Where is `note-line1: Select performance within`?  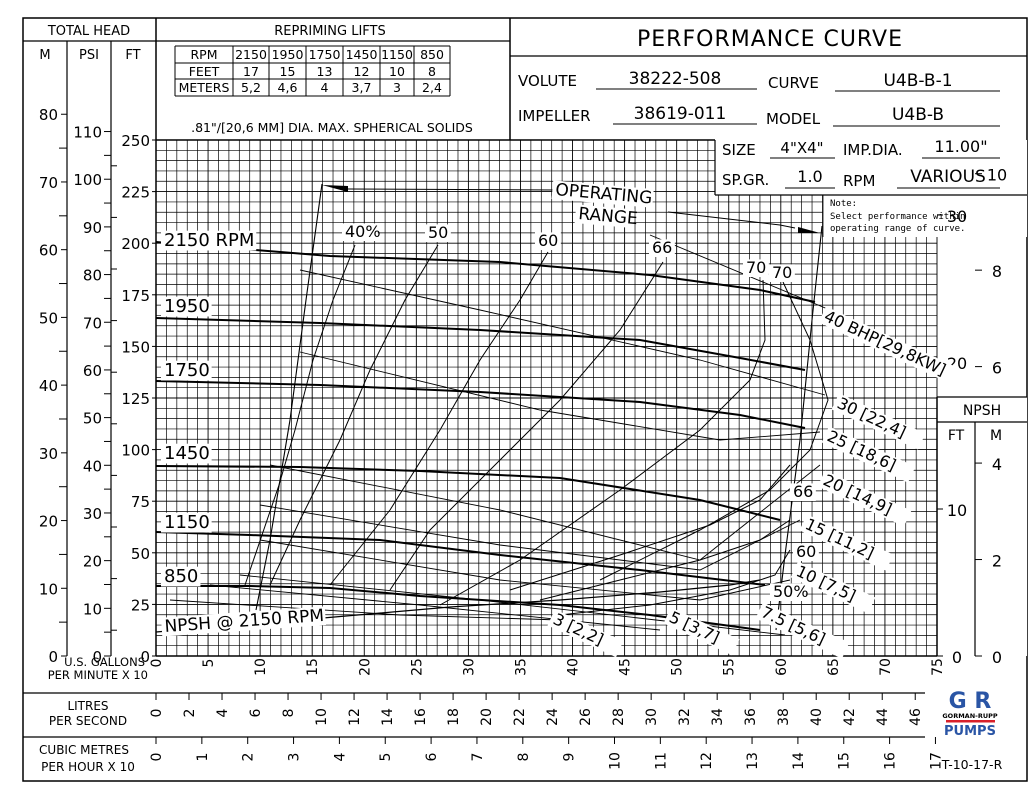 note-line1: Select performance within is located at coordinates (897, 217).